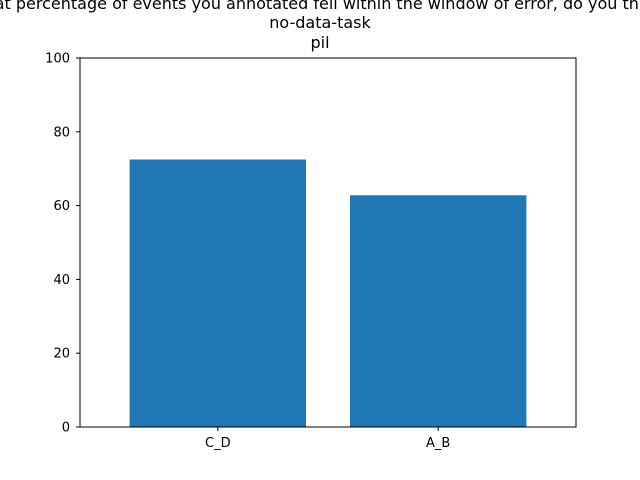 The height and width of the screenshot is (480, 640). Describe the element at coordinates (61, 206) in the screenshot. I see `y-tick-label: 60` at that location.